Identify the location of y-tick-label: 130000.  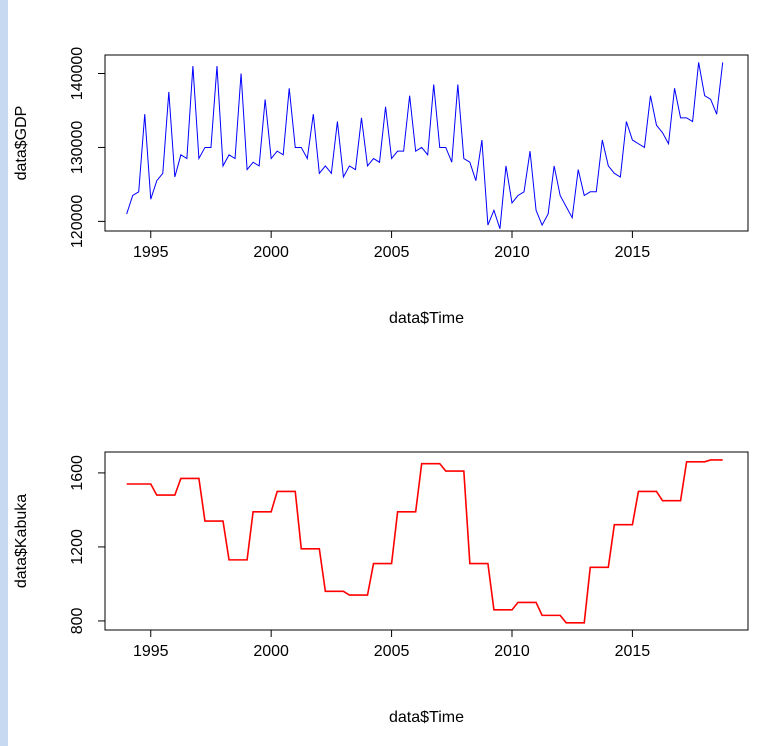
(77, 147).